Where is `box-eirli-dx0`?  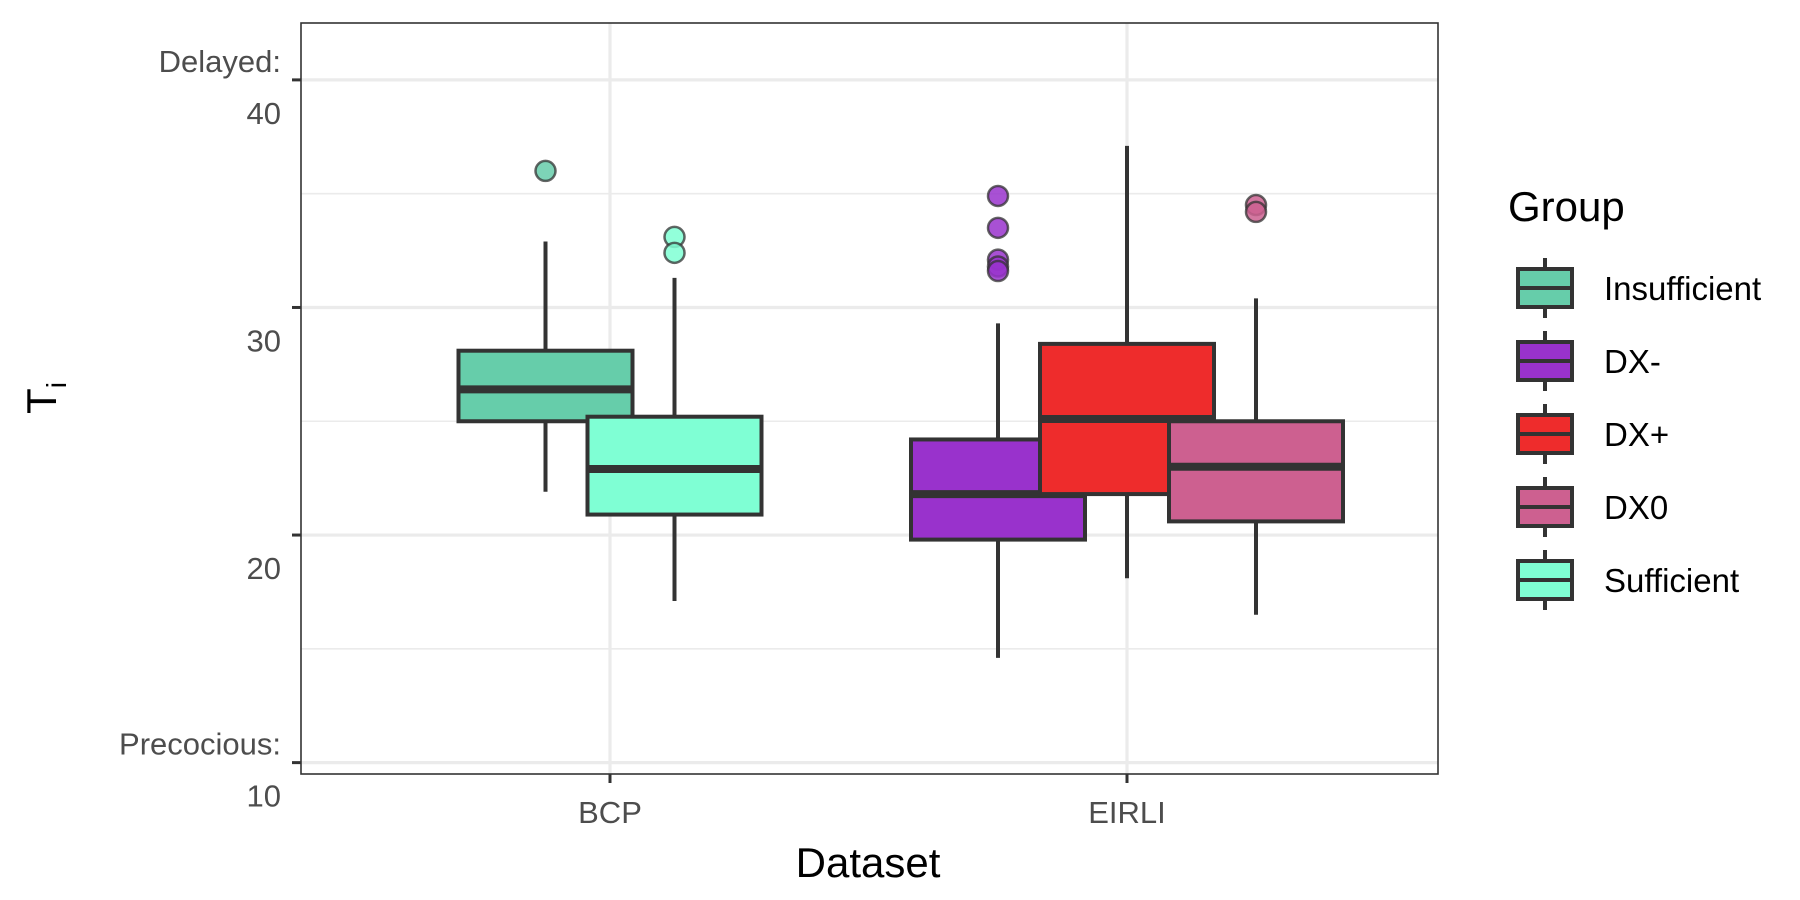
box-eirli-dx0 is located at coordinates (1256, 404).